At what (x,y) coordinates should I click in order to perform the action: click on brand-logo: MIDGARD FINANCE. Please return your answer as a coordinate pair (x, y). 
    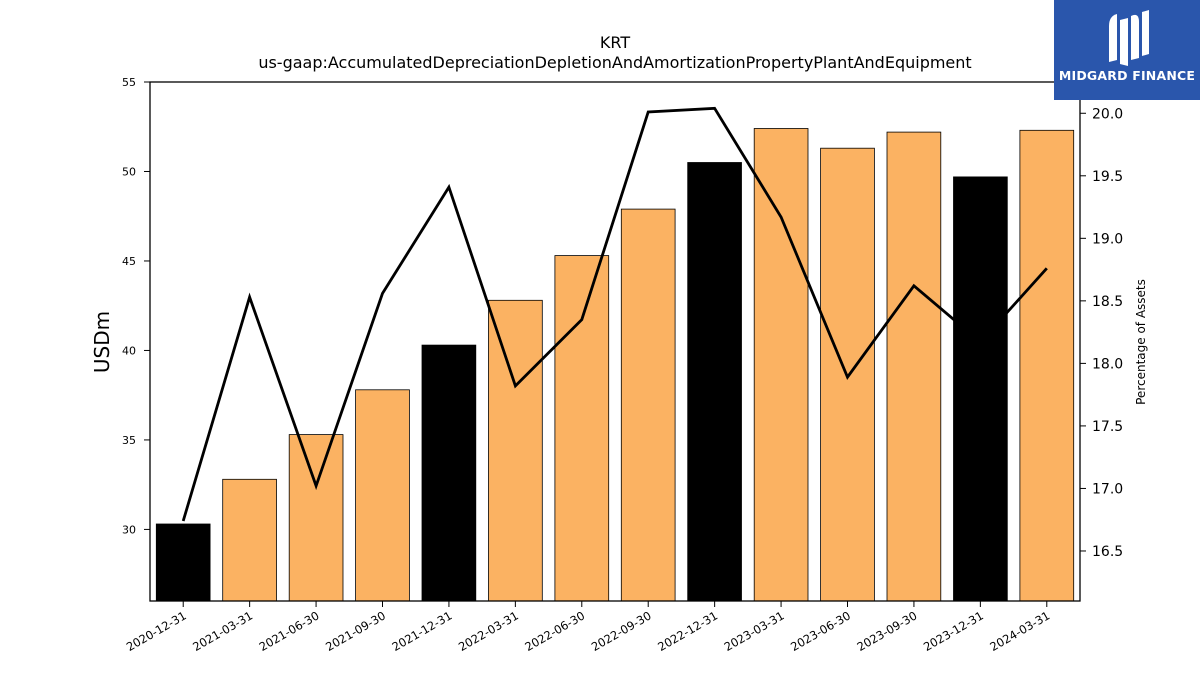
    Looking at the image, I should click on (1127, 50).